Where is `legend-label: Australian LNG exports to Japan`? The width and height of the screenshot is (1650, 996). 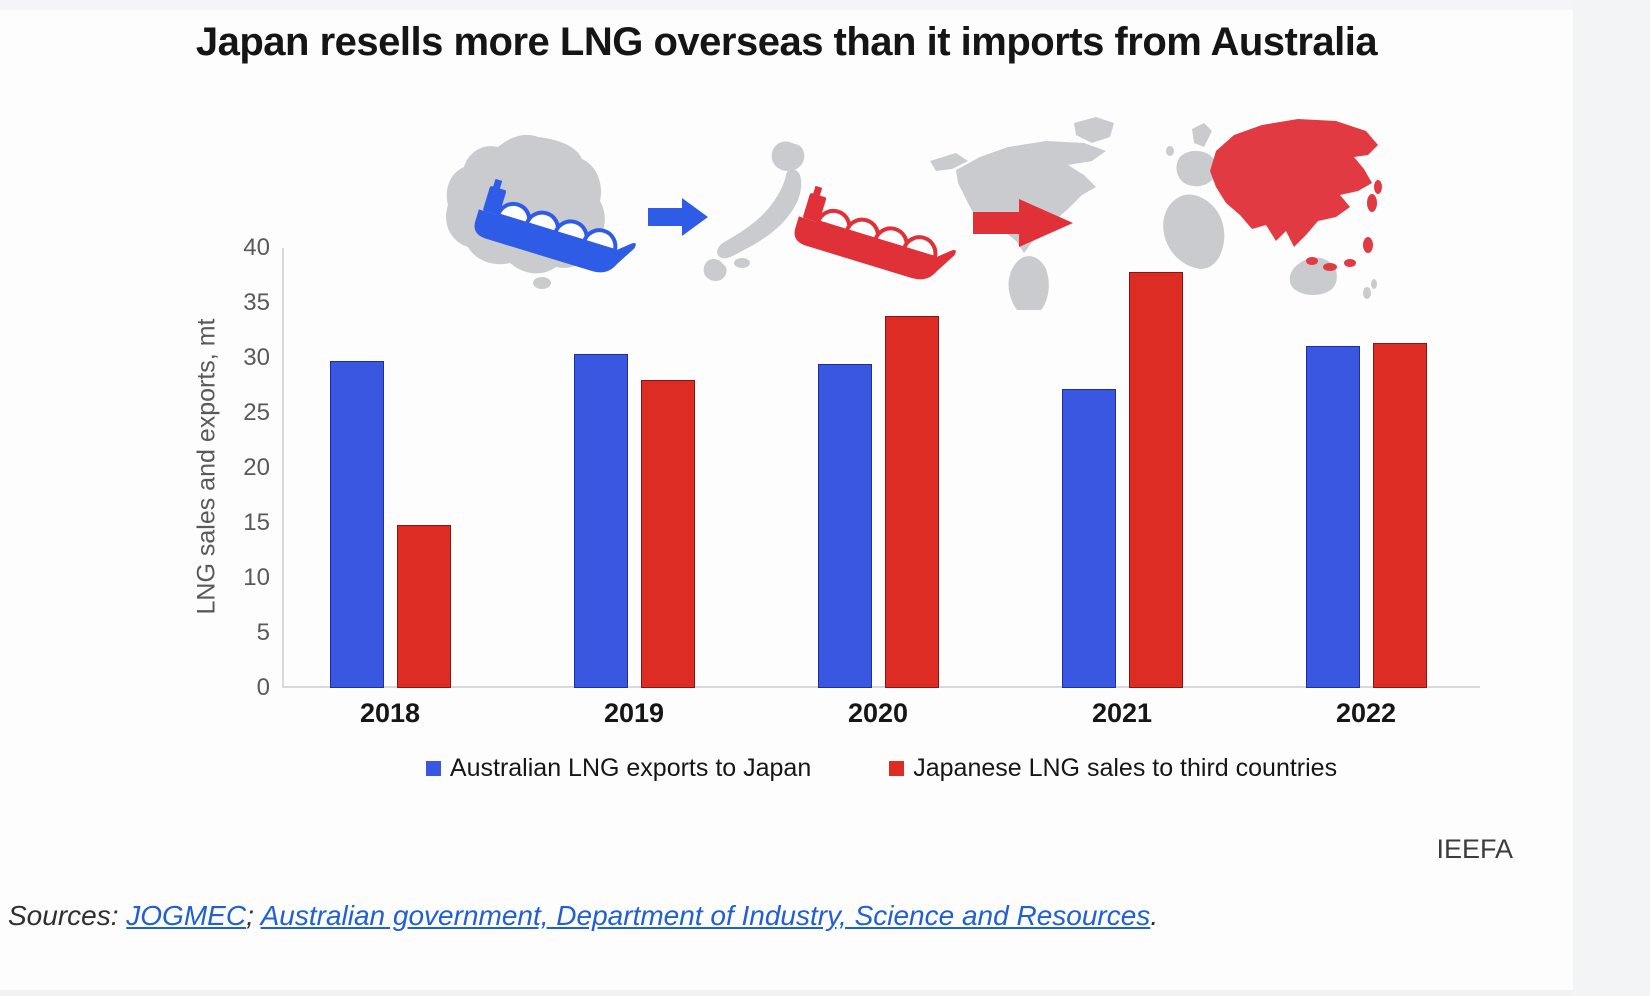
legend-label: Australian LNG exports to Japan is located at coordinates (630, 768).